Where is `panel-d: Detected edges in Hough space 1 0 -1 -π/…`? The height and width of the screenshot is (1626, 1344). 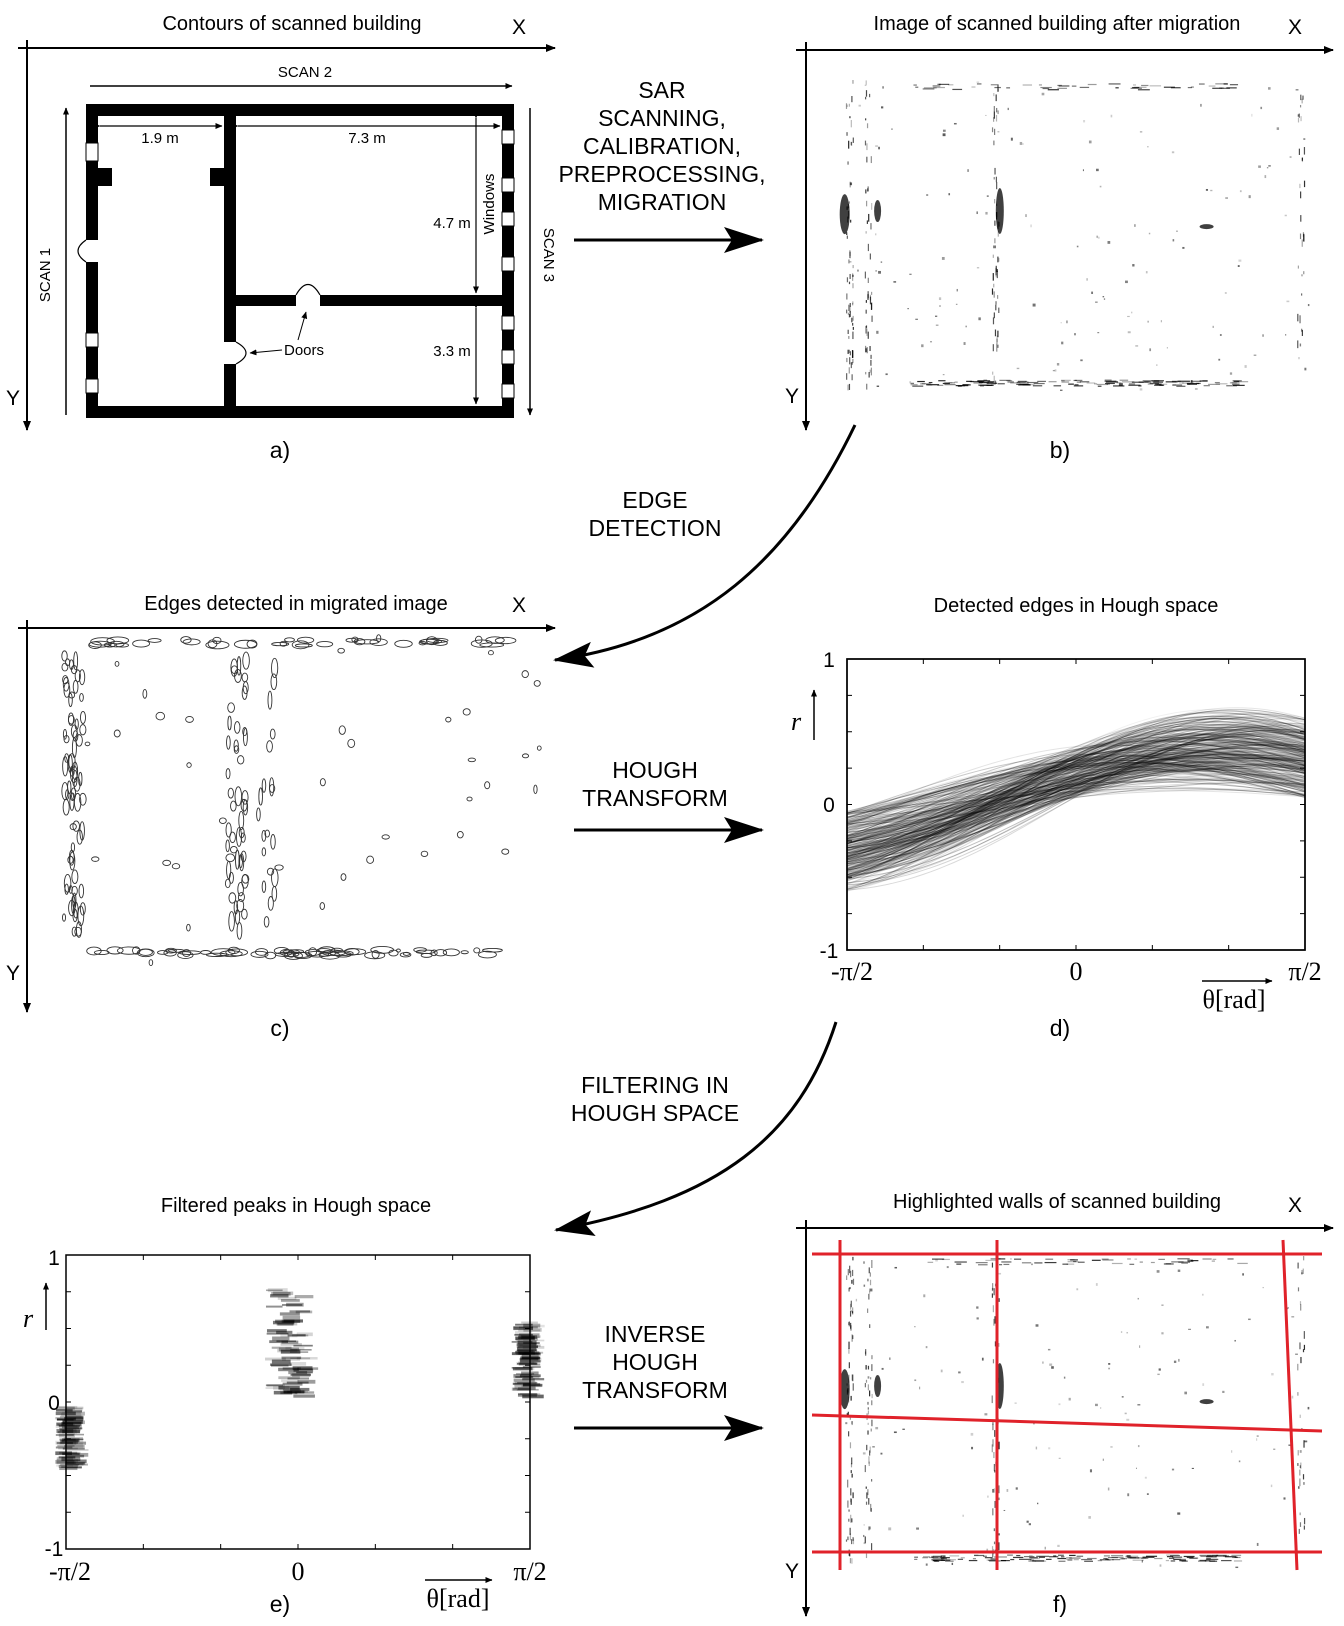
panel-d: Detected edges in Hough space 1 0 -1 -π/… is located at coordinates (1056, 818).